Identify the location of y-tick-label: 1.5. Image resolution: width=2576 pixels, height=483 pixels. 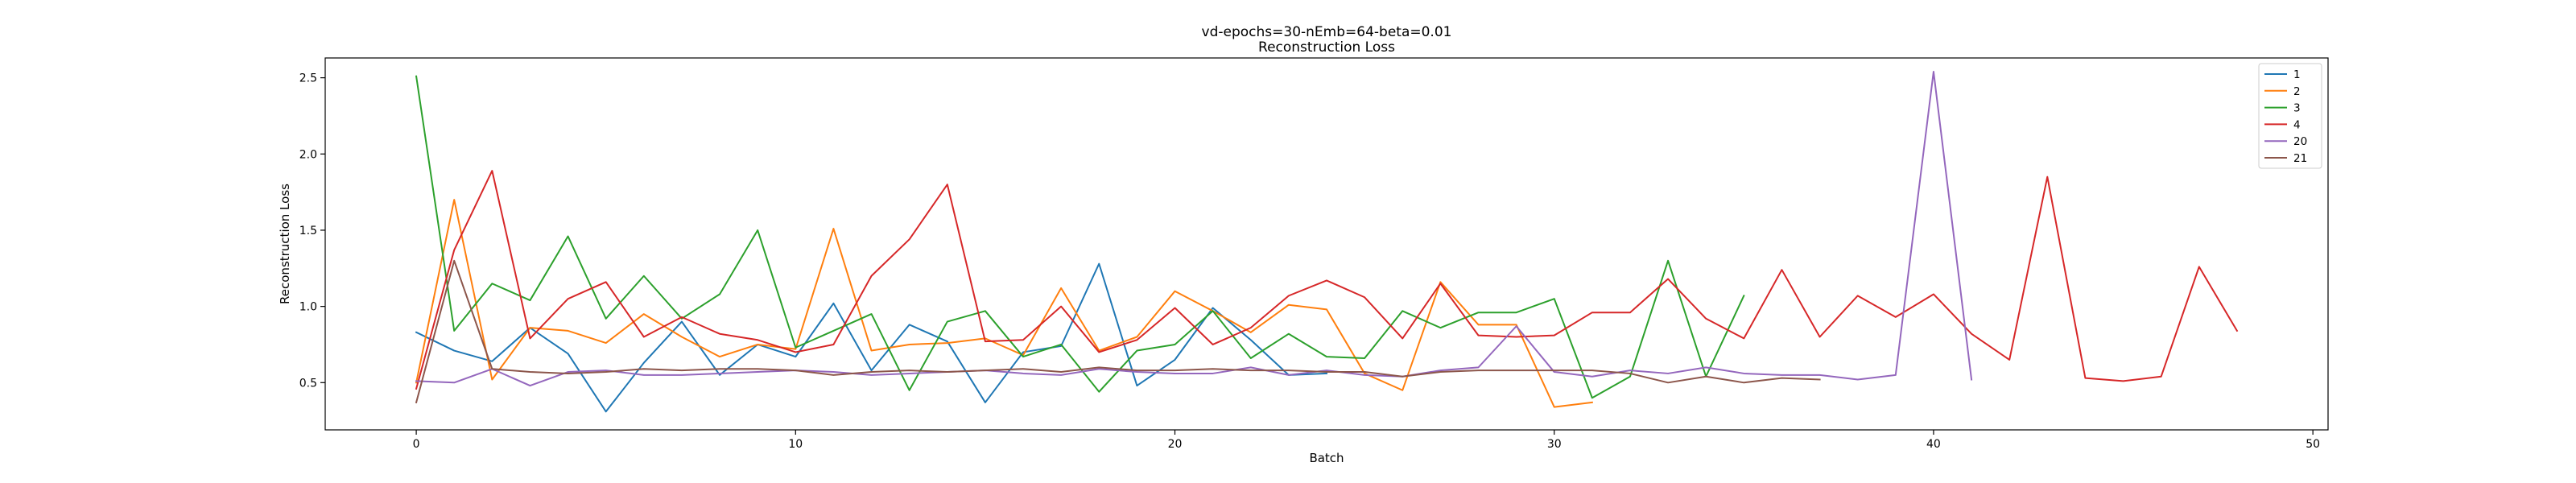
(308, 231).